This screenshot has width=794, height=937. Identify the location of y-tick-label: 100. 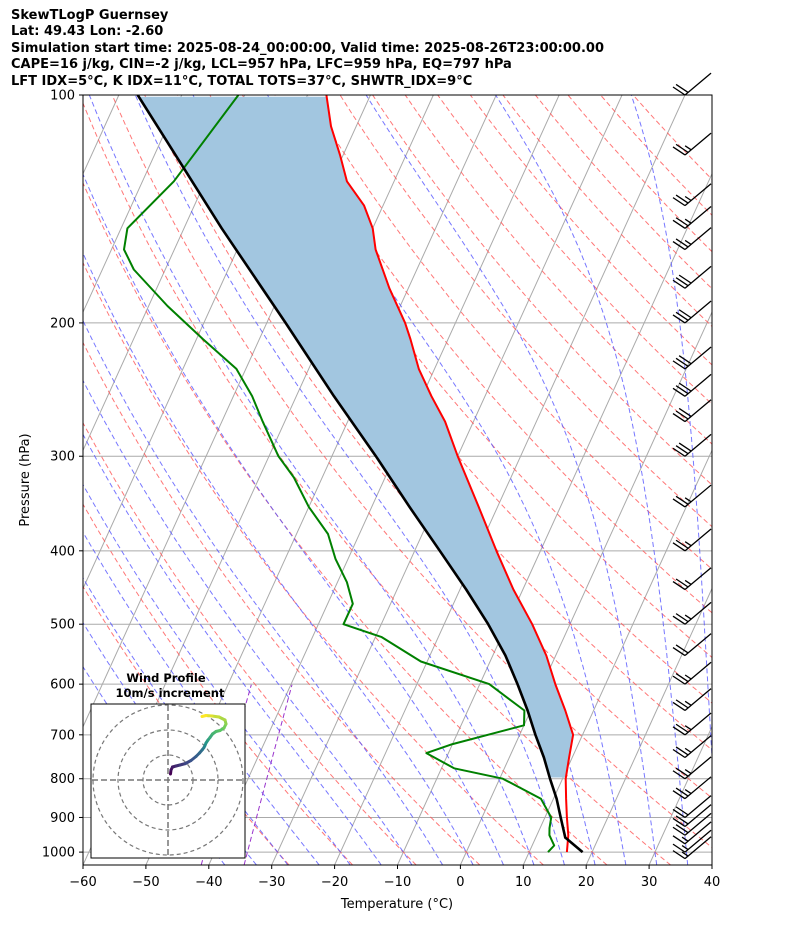
(62, 96).